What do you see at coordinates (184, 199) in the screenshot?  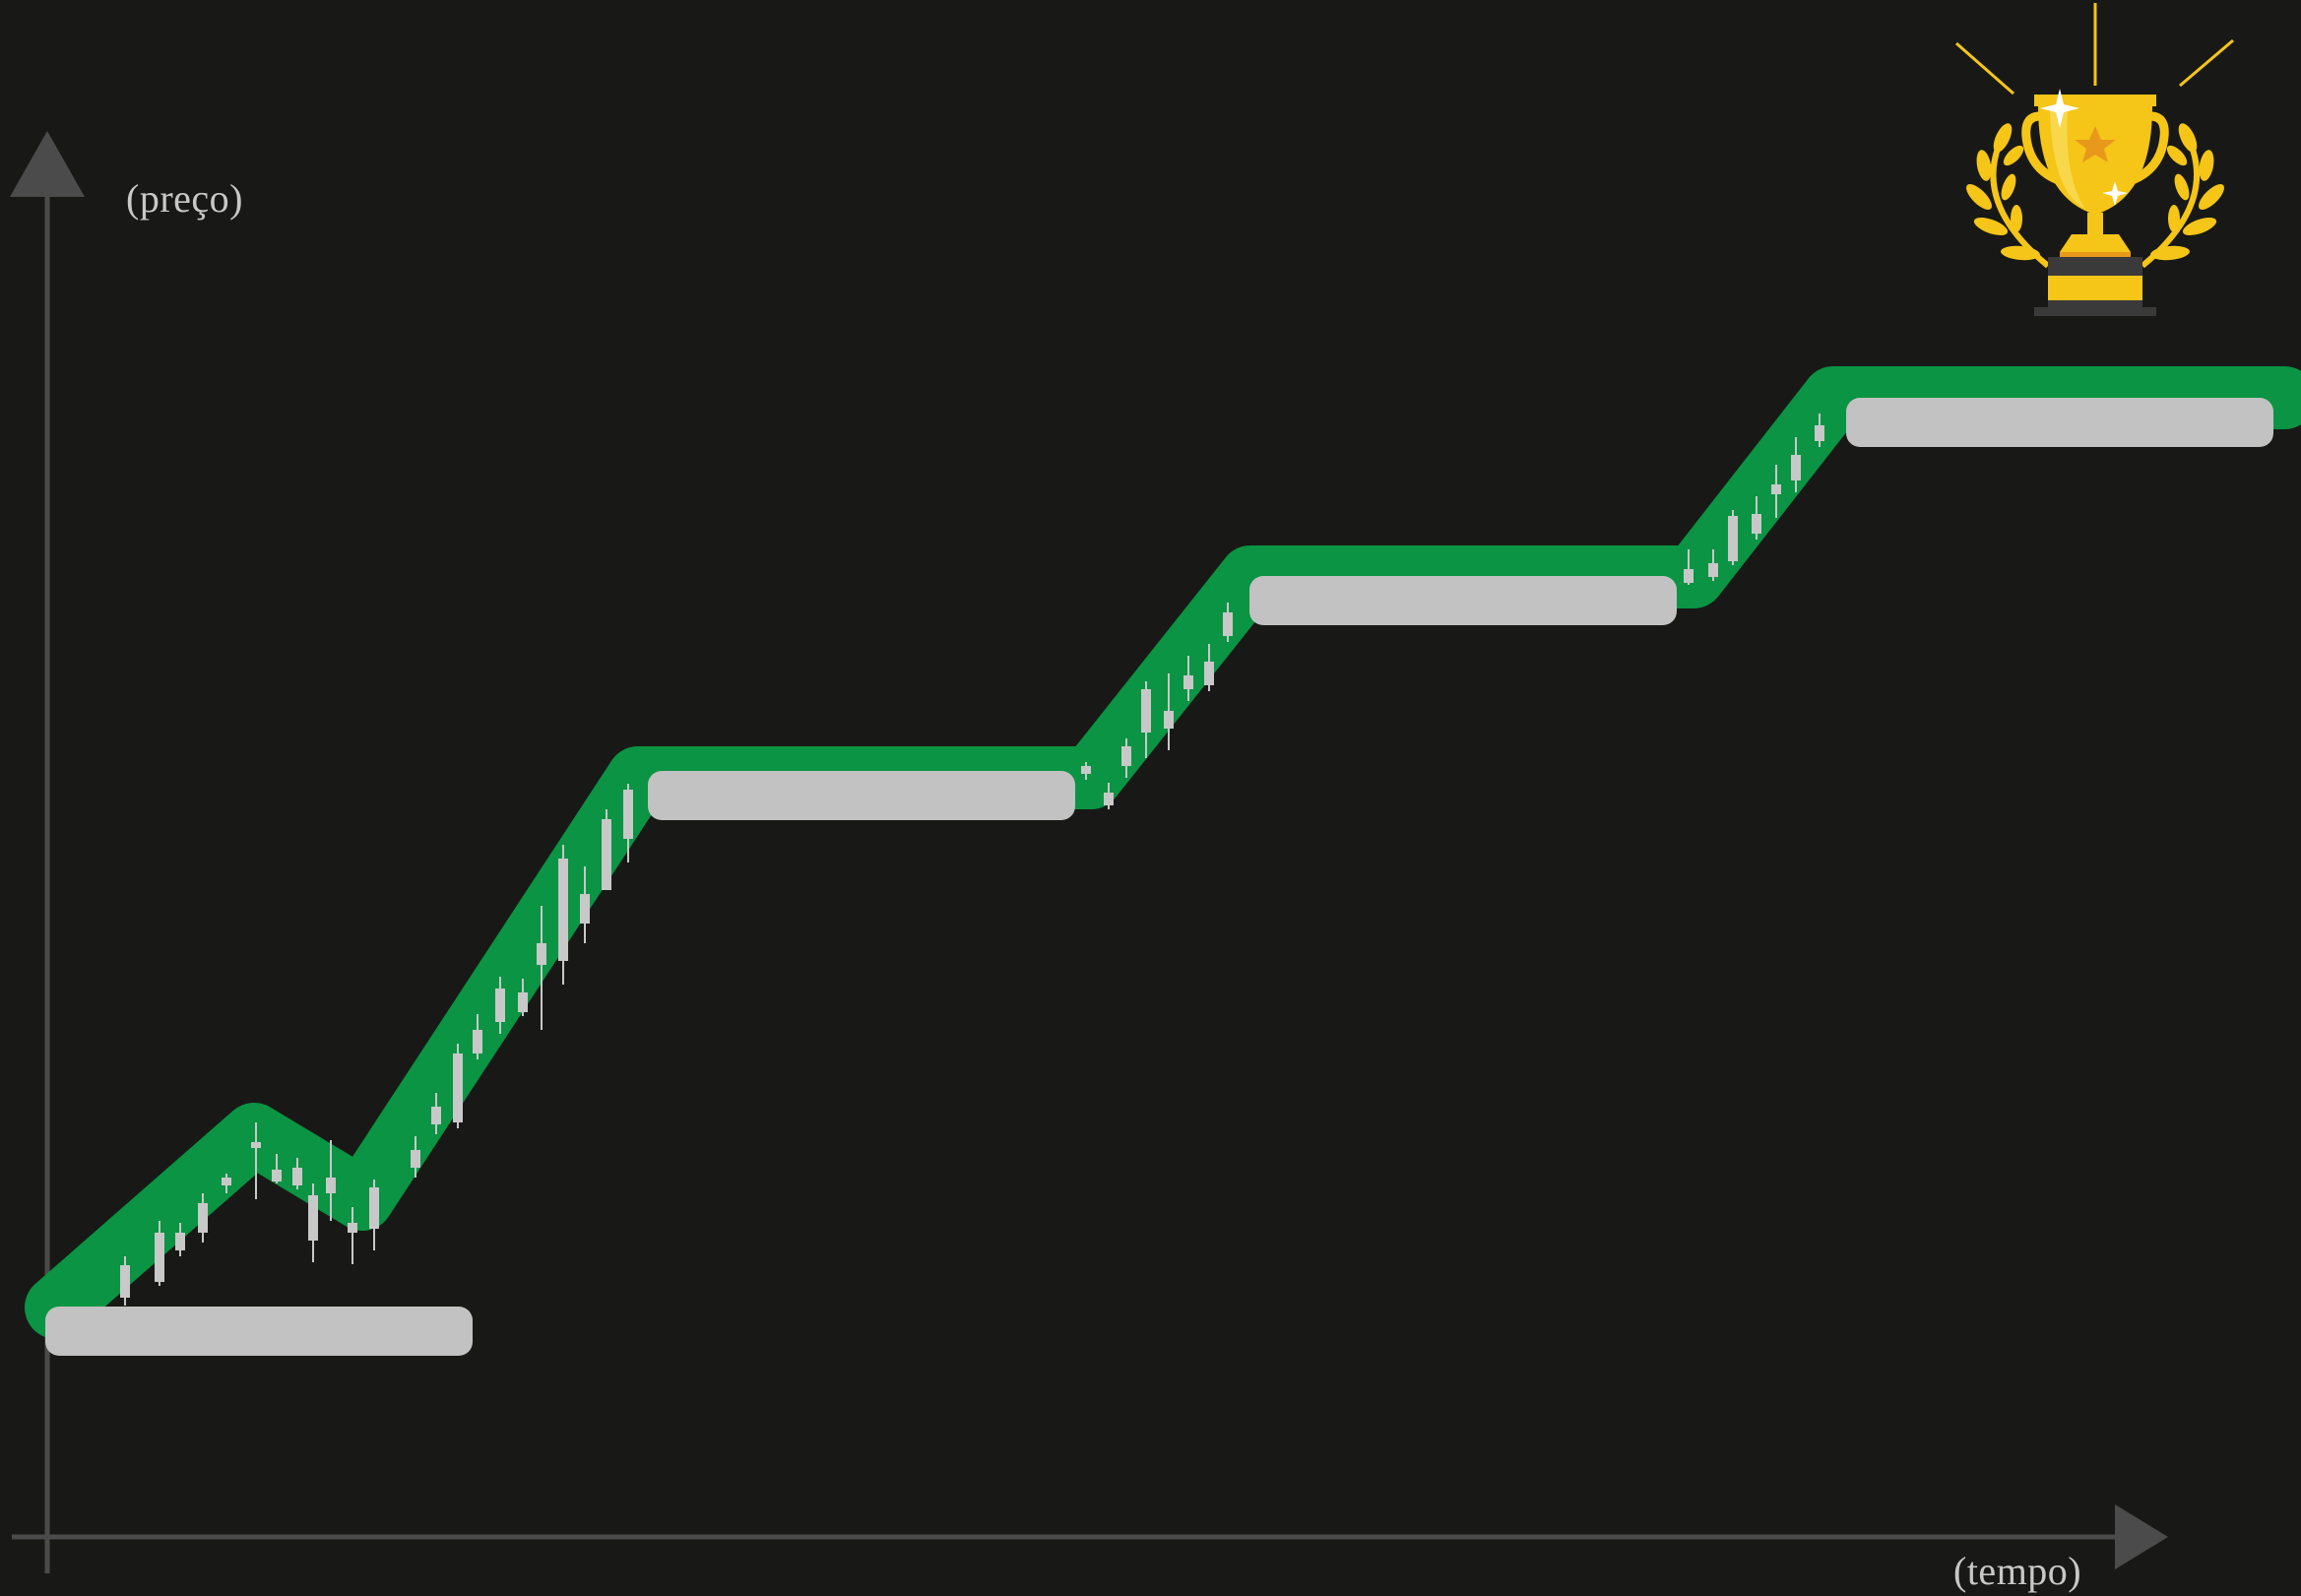 I see `y-axis-label: (preço)` at bounding box center [184, 199].